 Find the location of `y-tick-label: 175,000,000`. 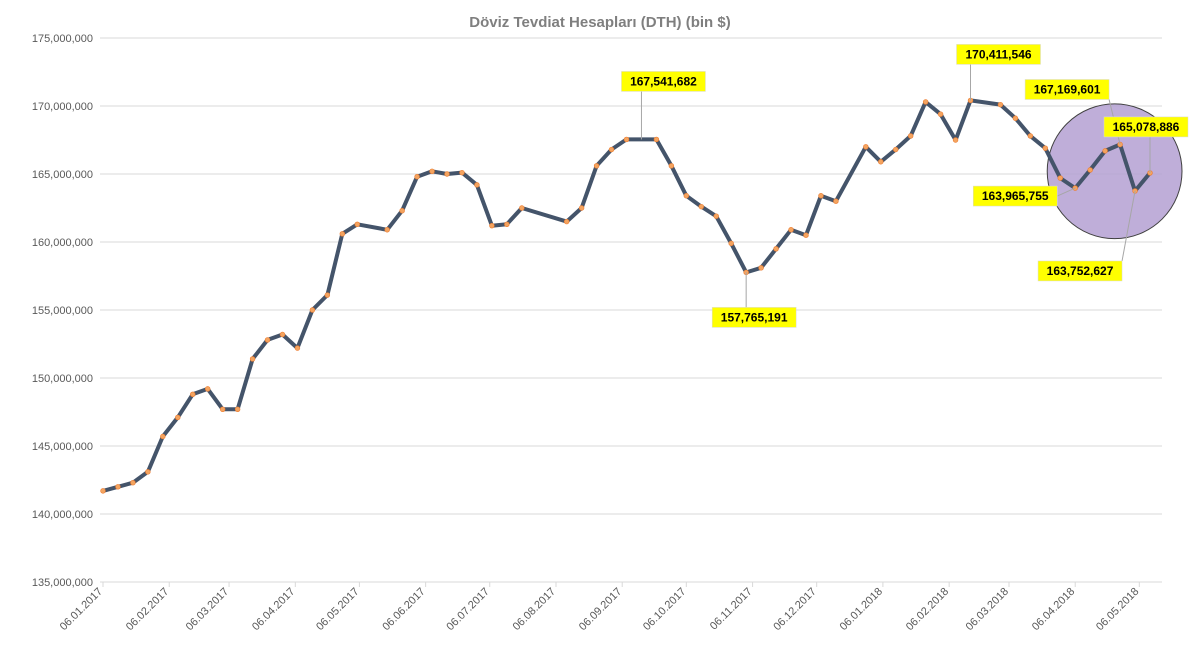

y-tick-label: 175,000,000 is located at coordinates (62, 39).